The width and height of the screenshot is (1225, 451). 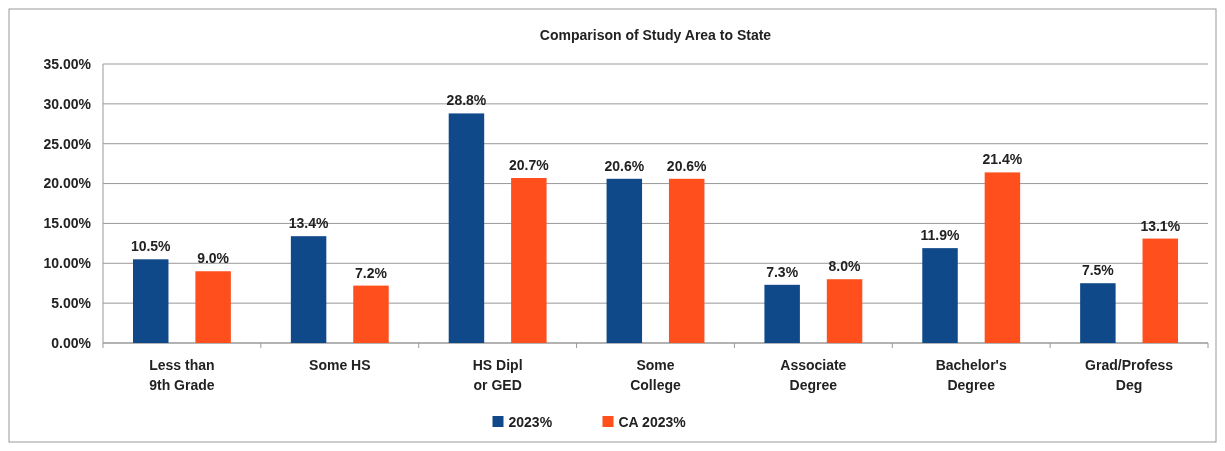 I want to click on y-tick-label: 20.00%, so click(x=67, y=183).